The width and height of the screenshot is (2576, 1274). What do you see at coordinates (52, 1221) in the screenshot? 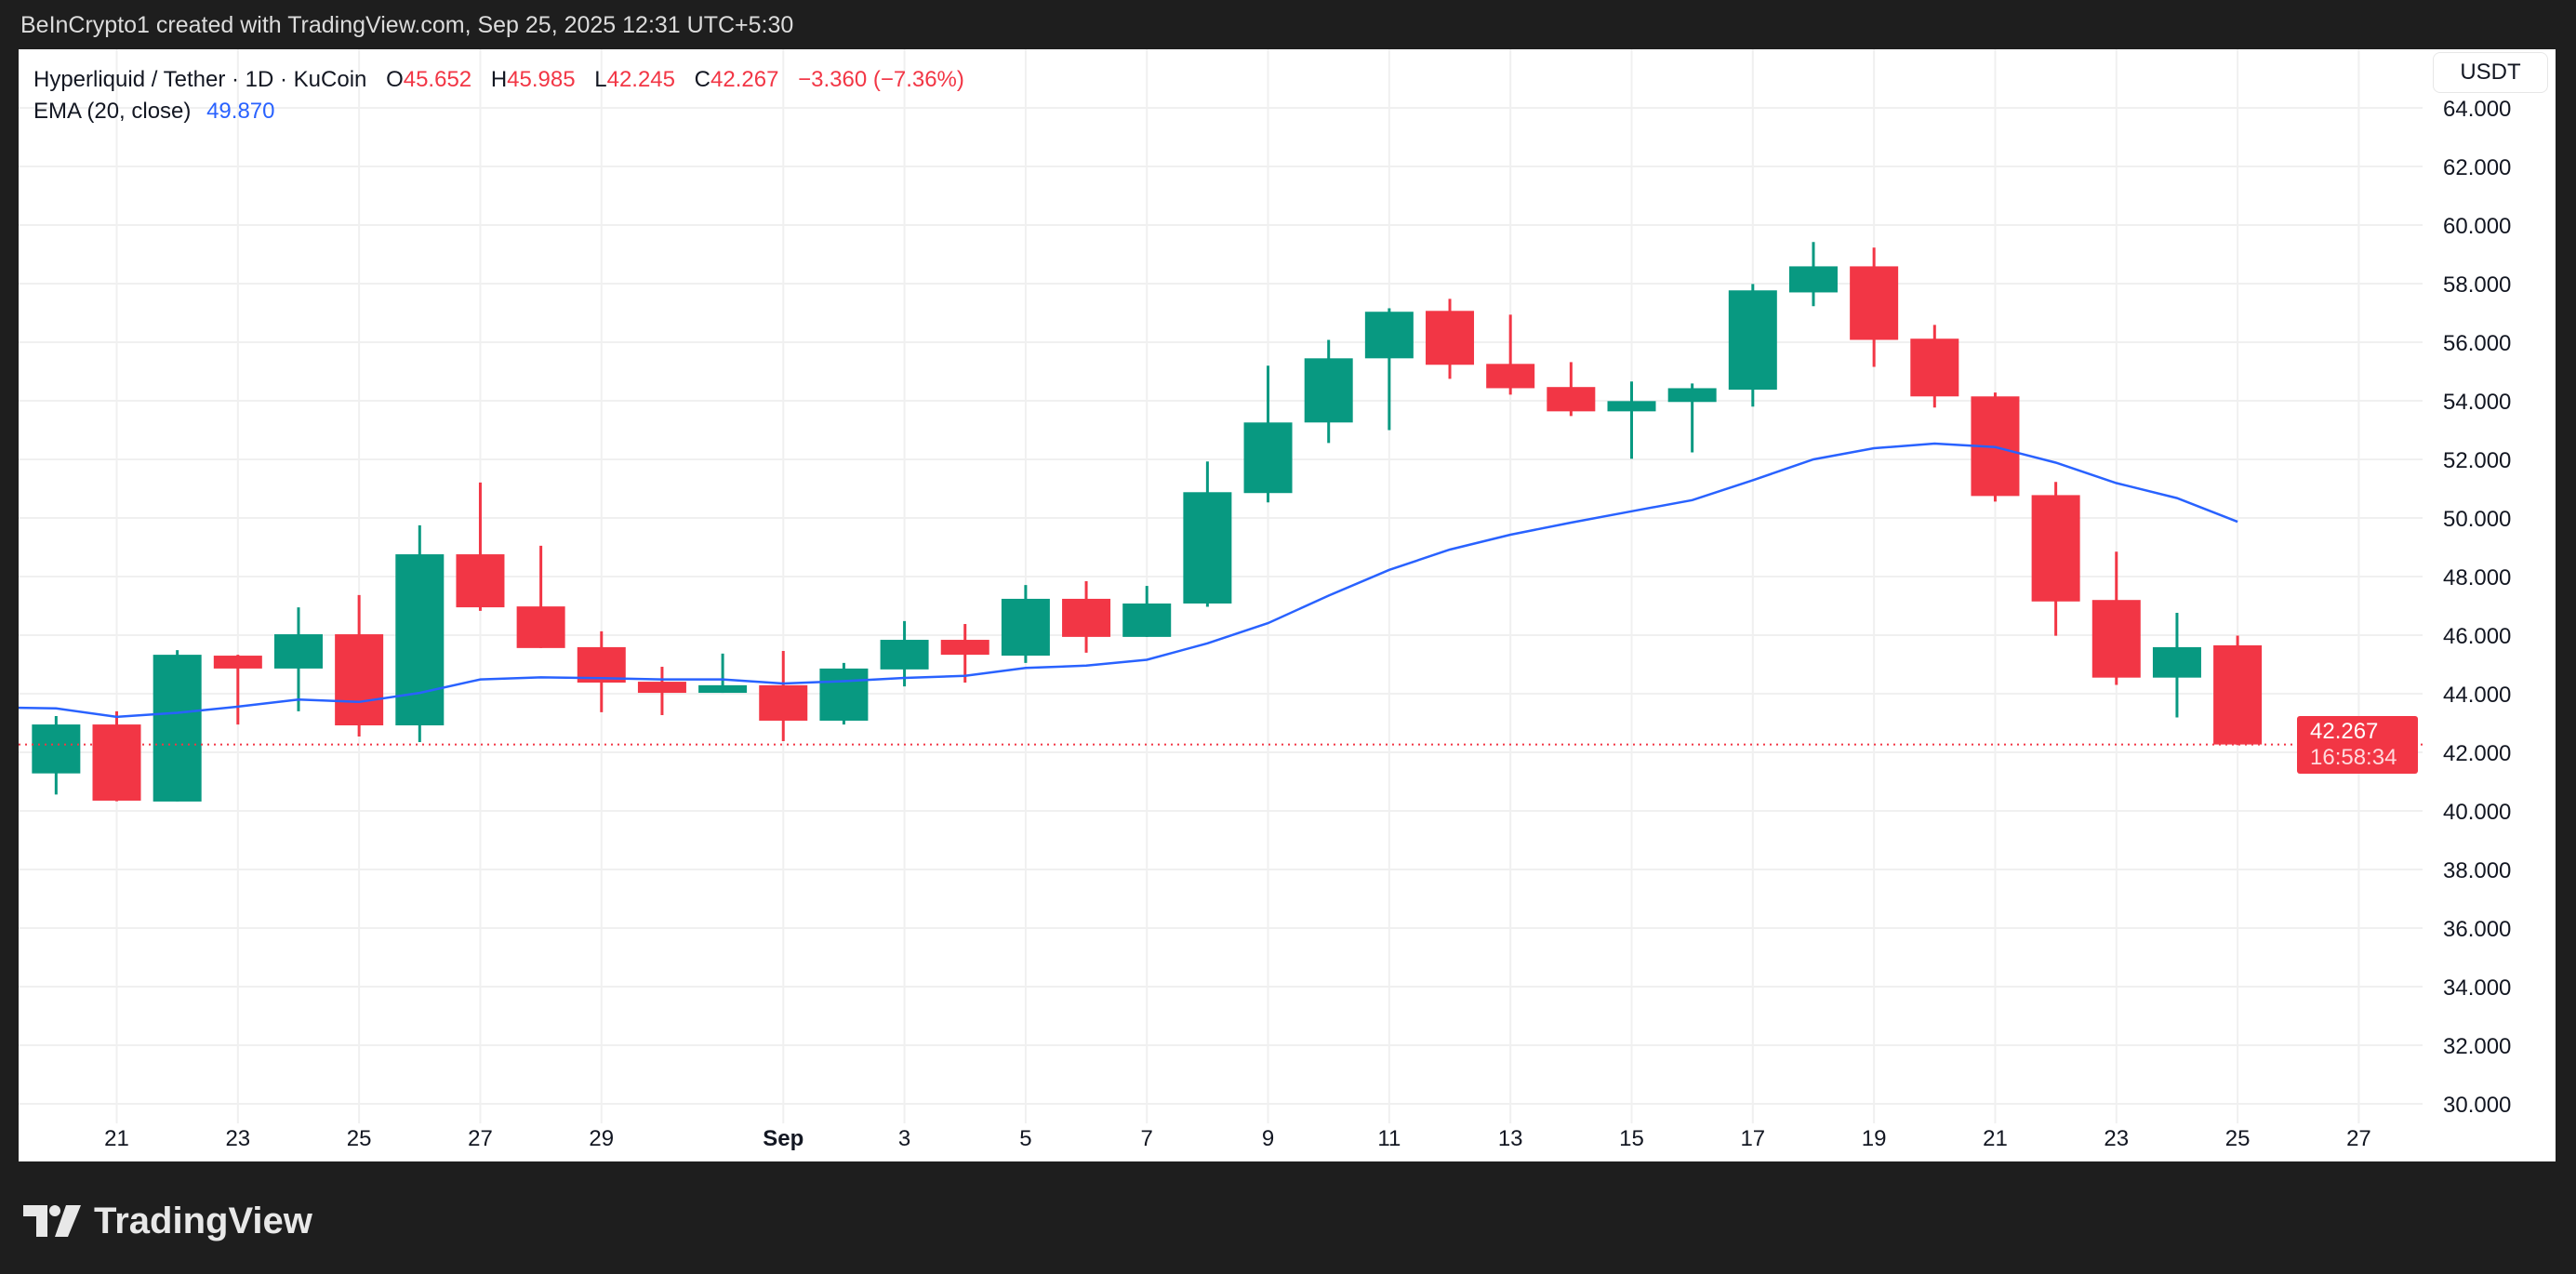
I see `tradingview-logo-icon` at bounding box center [52, 1221].